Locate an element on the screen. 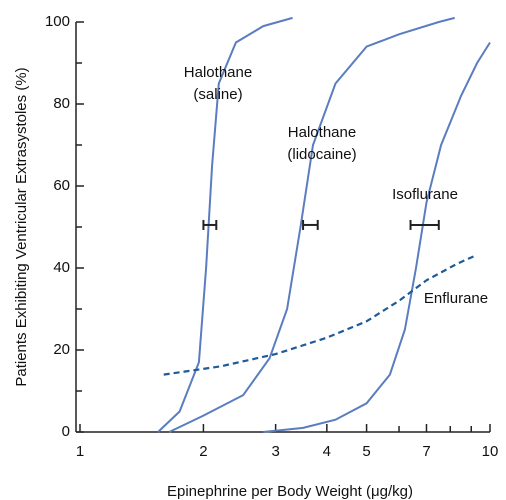 The width and height of the screenshot is (506, 500). y-tick-label: 0 is located at coordinates (66, 431).